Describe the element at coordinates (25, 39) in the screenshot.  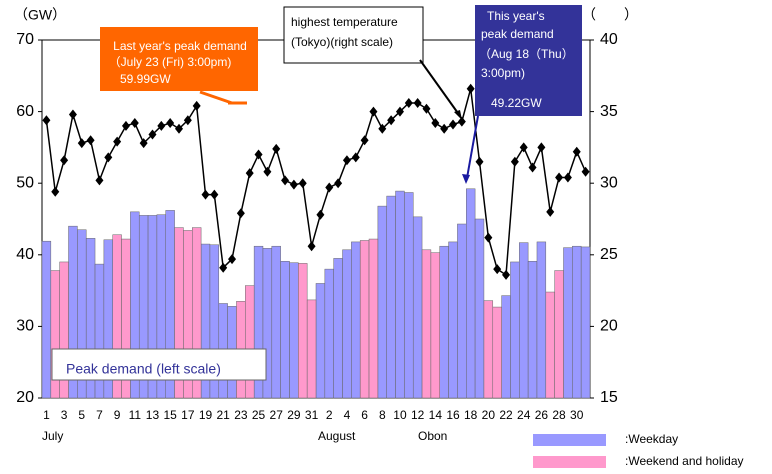
I see `y-tick-label: 70` at that location.